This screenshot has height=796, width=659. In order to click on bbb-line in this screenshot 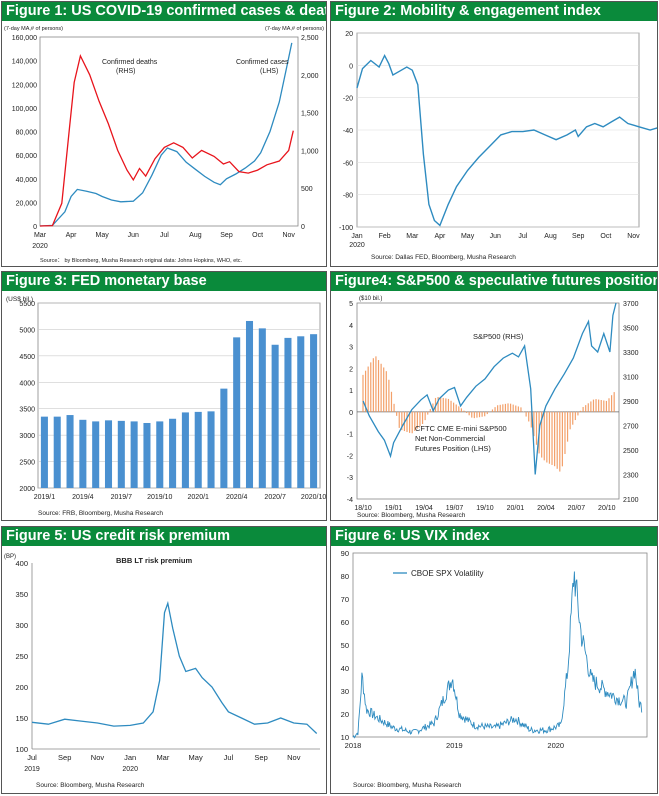, I will do `click(174, 667)`.